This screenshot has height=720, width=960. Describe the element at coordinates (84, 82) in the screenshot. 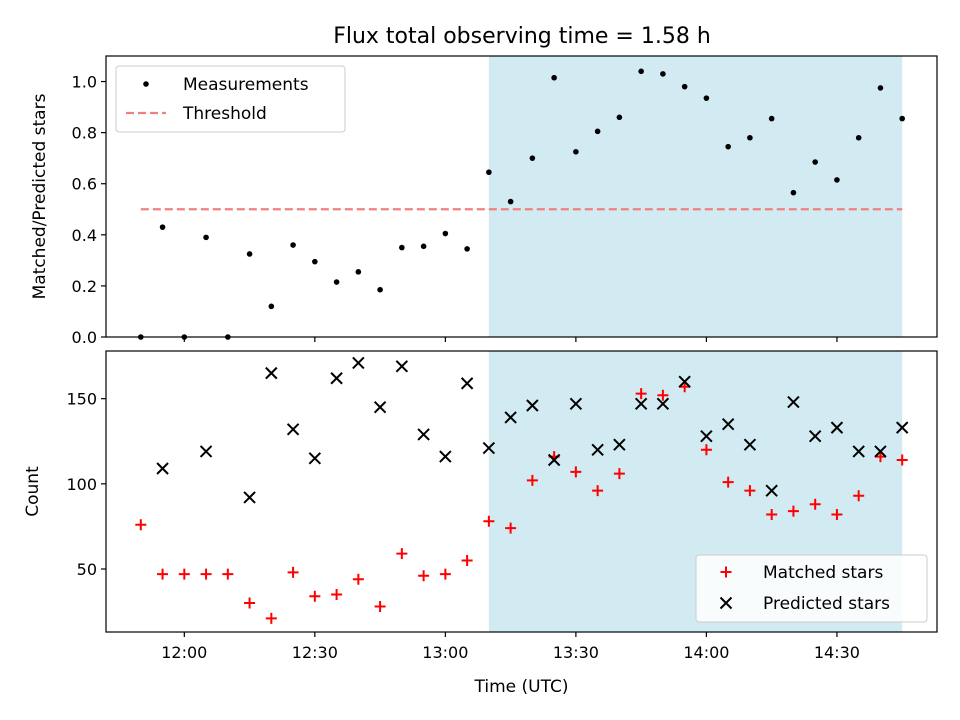

I see `y-tick-label: 1.0` at that location.